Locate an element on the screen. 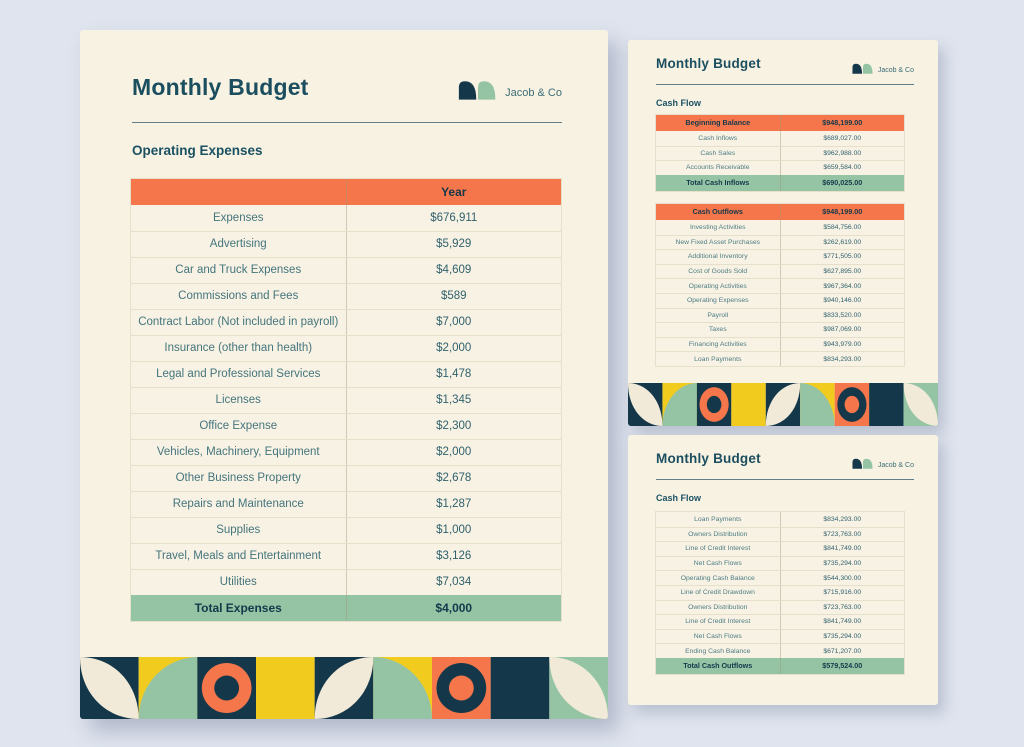  table-row: Additional Inventory $771,505.00 is located at coordinates (780, 256).